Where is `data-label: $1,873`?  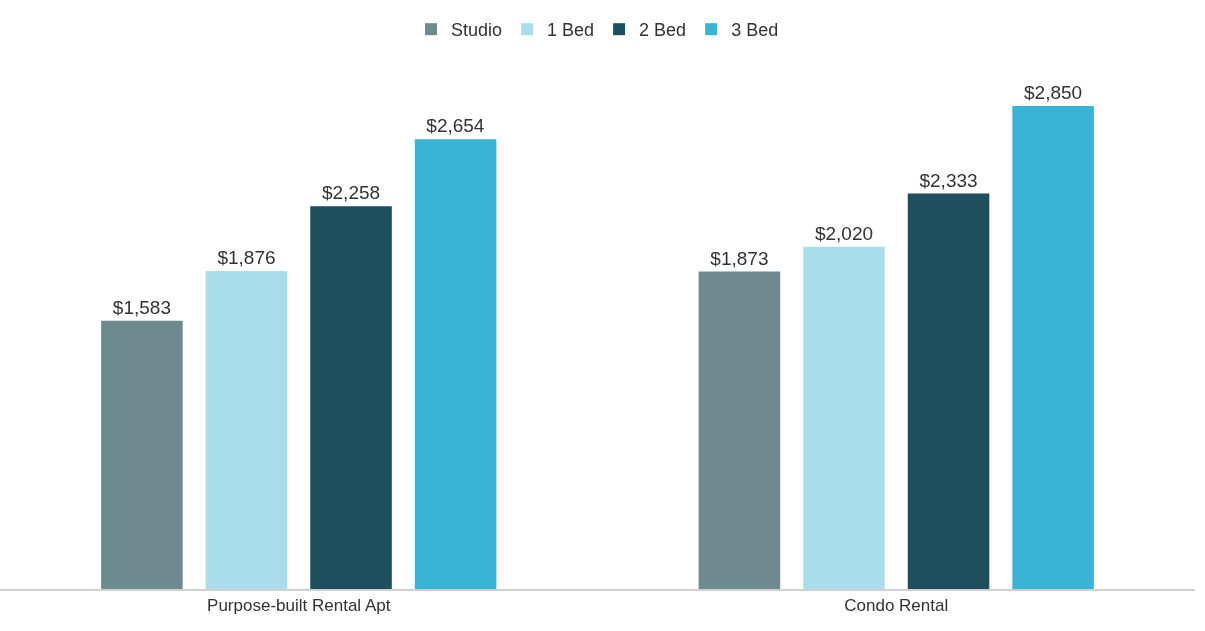 data-label: $1,873 is located at coordinates (739, 258).